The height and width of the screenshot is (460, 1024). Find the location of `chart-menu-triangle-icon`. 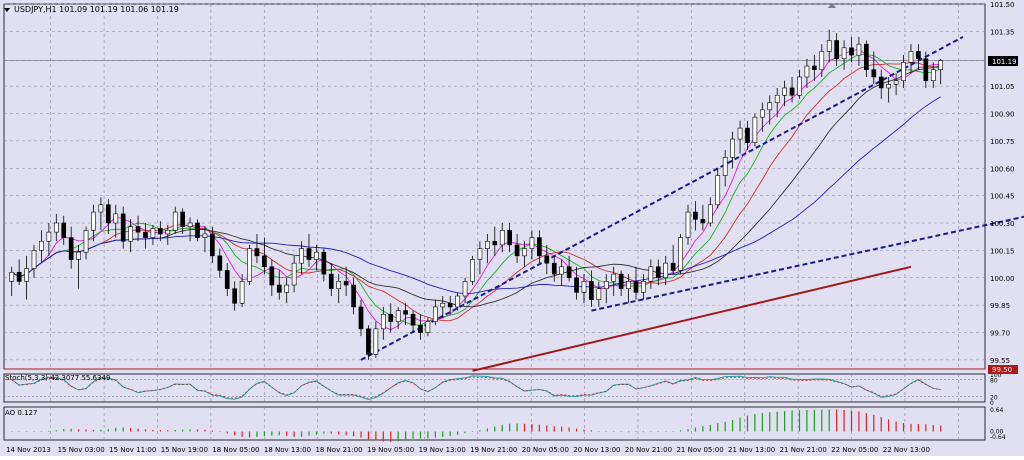

chart-menu-triangle-icon is located at coordinates (7, 10).